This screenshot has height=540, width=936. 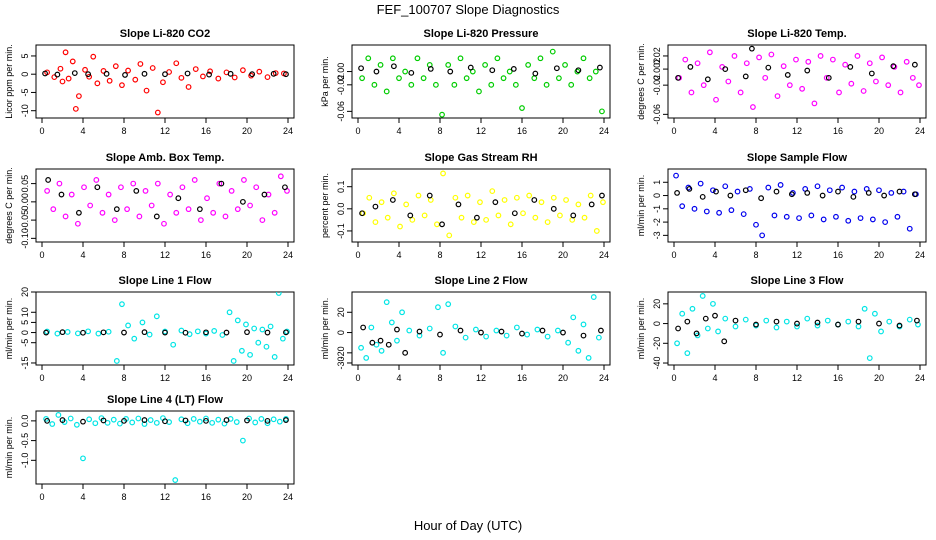 I want to click on points, so click(x=481, y=83).